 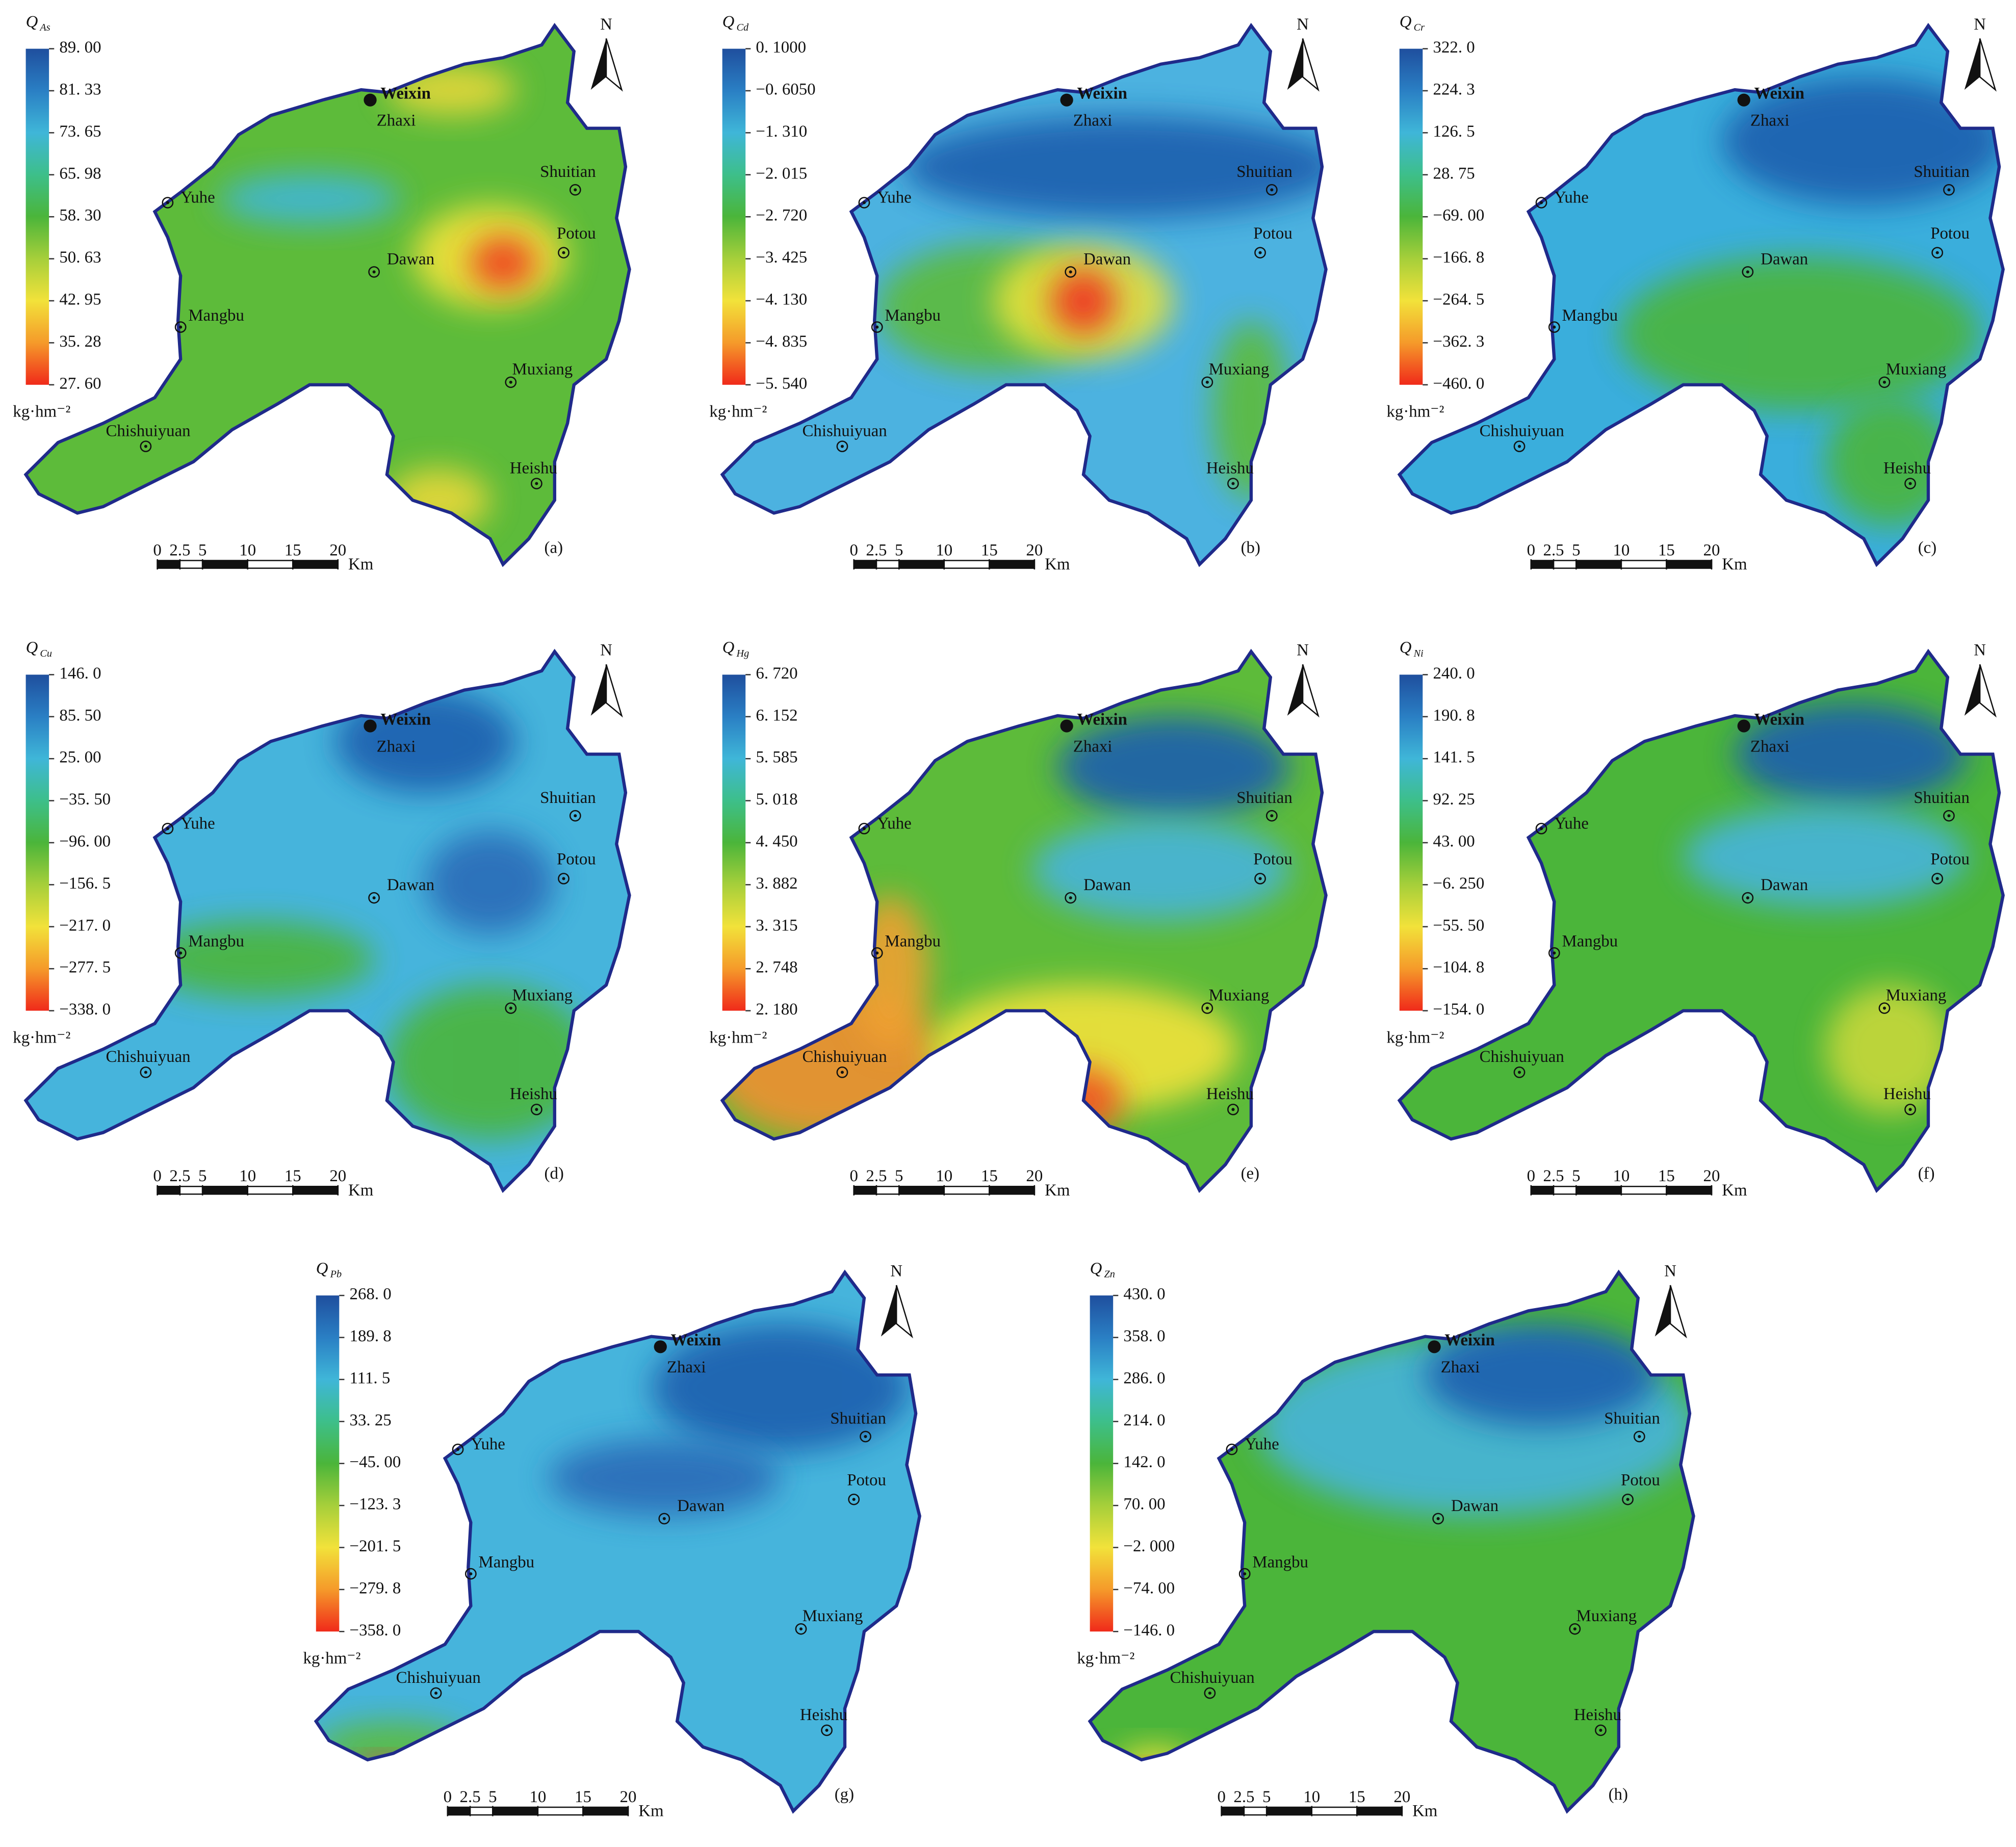 What do you see at coordinates (1907, 468) in the screenshot?
I see `place-name: Heishu` at bounding box center [1907, 468].